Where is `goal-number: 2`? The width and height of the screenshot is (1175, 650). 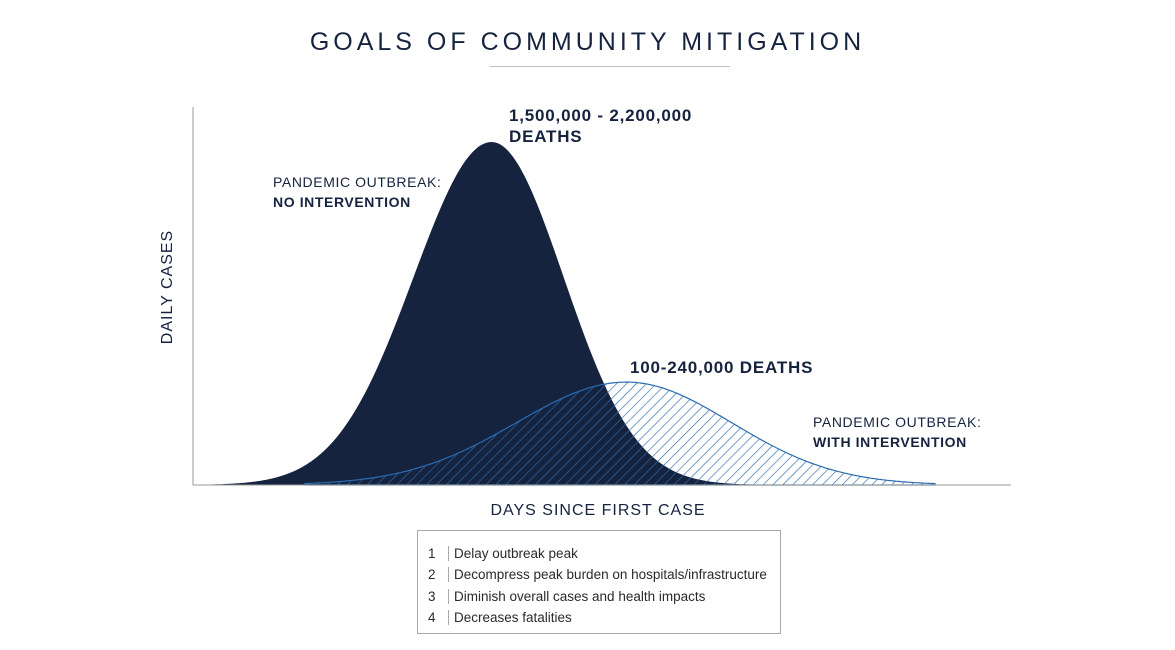
goal-number: 2 is located at coordinates (438, 575).